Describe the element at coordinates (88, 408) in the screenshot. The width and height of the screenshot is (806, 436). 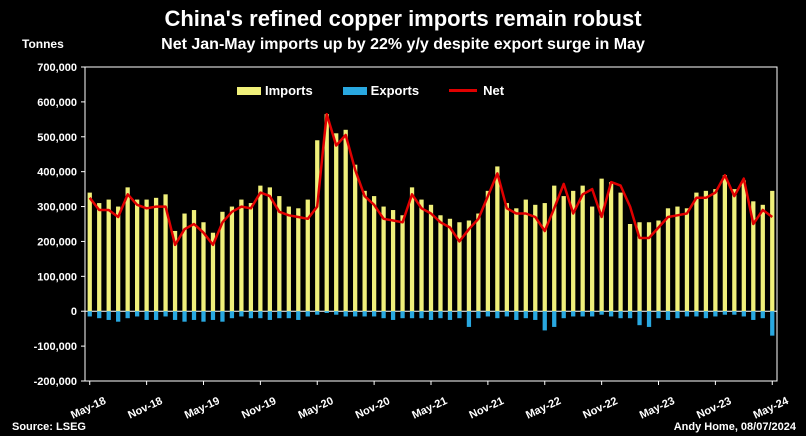
I see `x-tick-label: May-18` at that location.